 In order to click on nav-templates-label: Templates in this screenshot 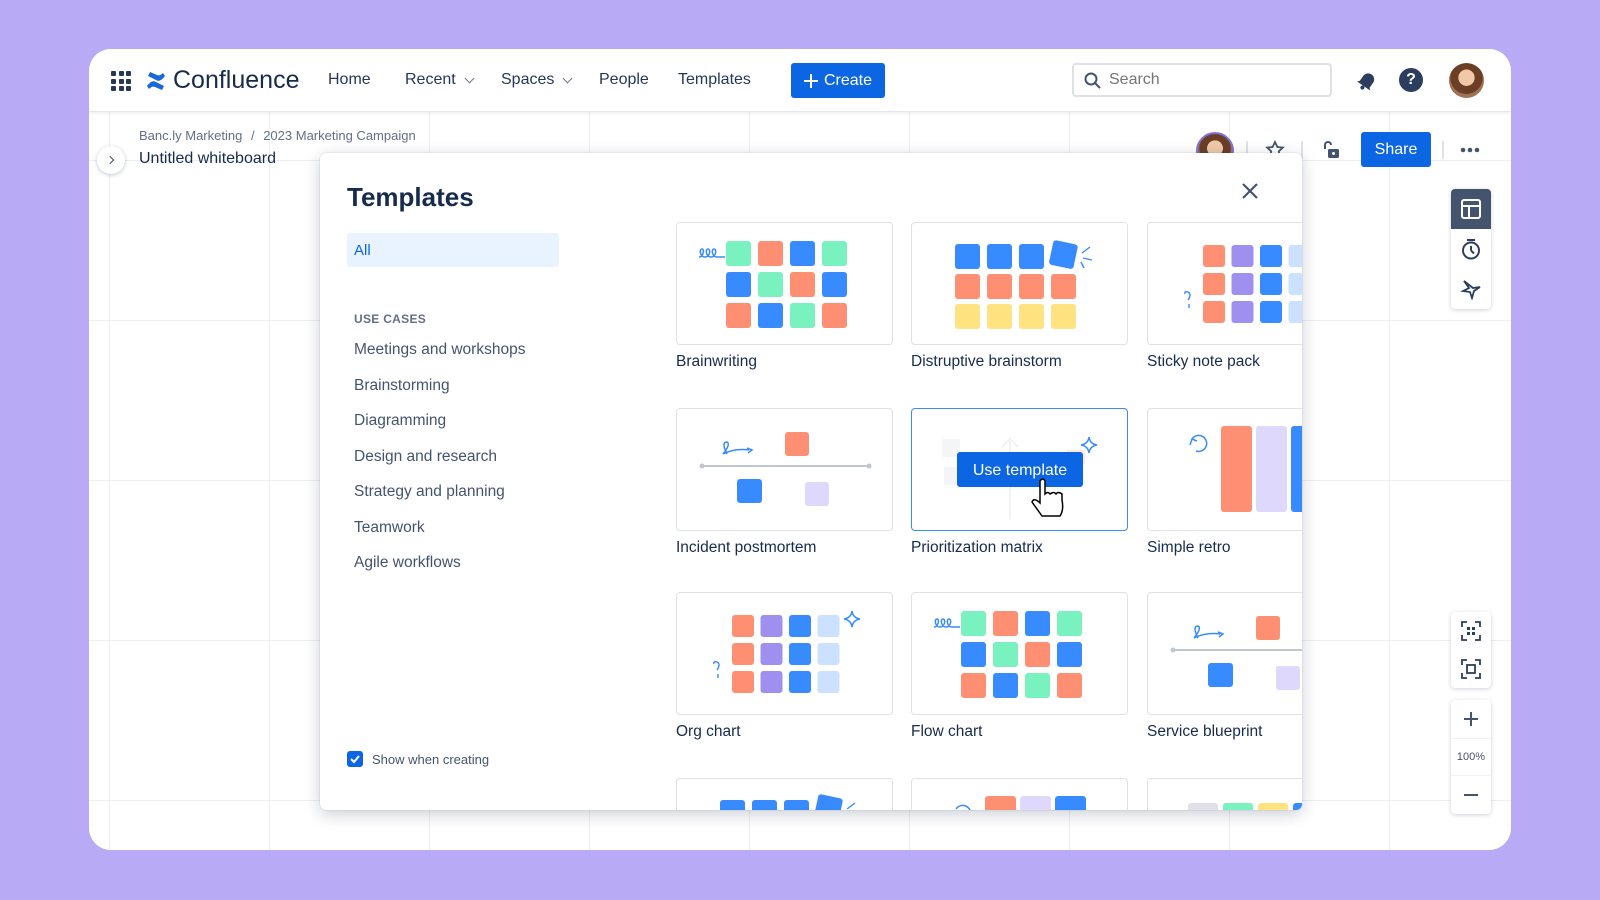, I will do `click(714, 79)`.